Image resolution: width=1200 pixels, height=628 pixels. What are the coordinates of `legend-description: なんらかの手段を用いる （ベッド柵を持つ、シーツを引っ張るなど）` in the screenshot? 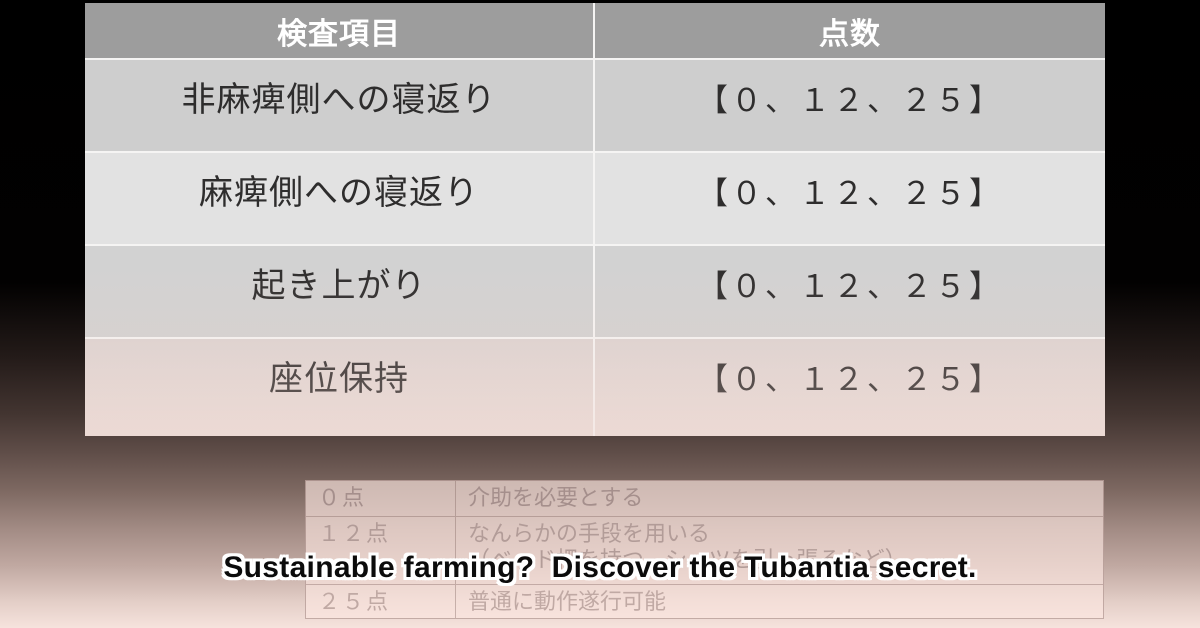 It's located at (779, 551).